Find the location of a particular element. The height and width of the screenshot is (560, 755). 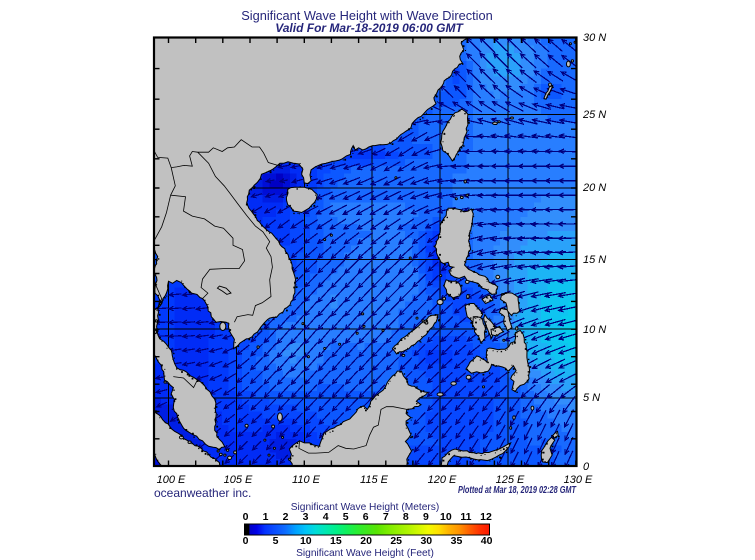

svg-text: 10 N is located at coordinates (594, 330).